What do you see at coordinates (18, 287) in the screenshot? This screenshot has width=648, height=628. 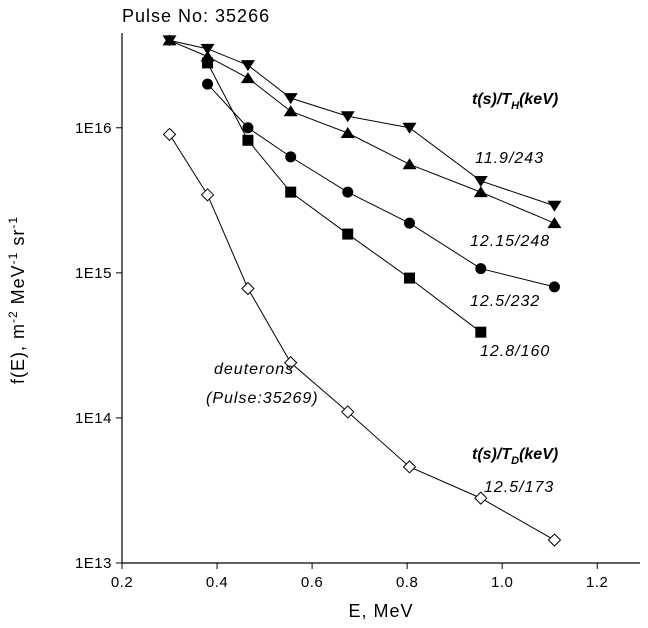 I see `y-label-text: MeV` at bounding box center [18, 287].